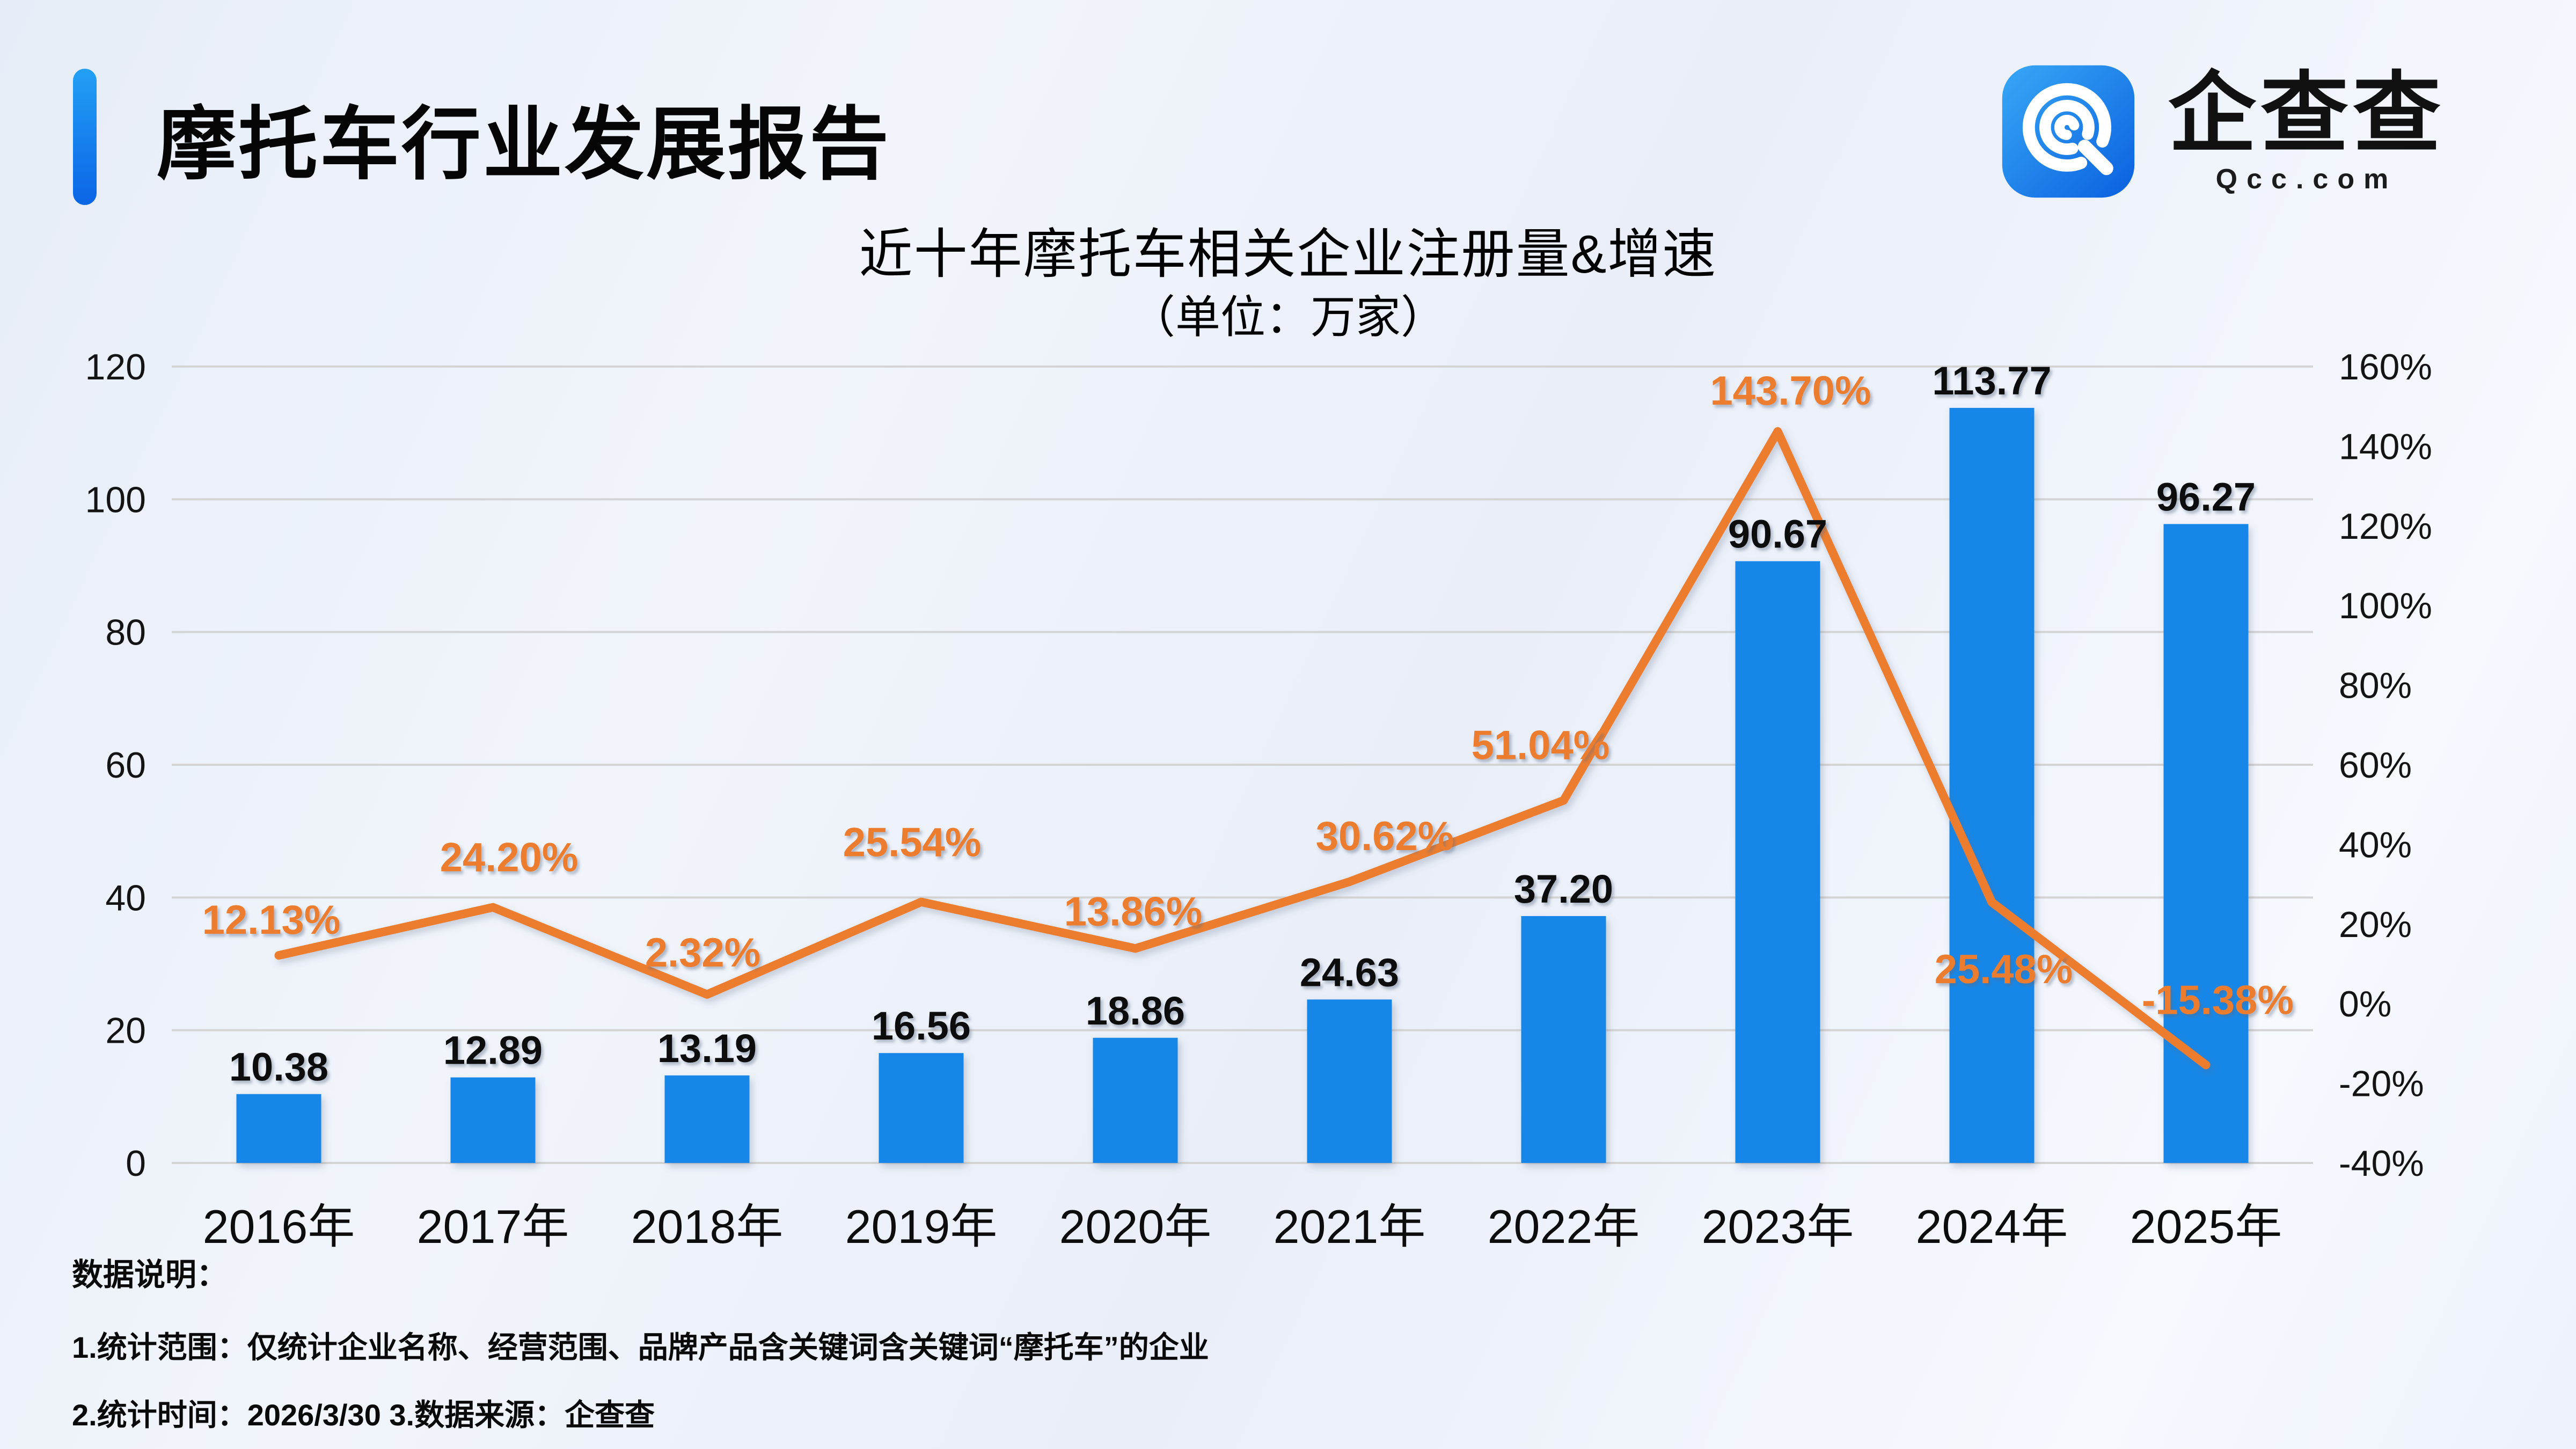  What do you see at coordinates (1777, 534) in the screenshot?
I see `bar-label-2023年: 90.67` at bounding box center [1777, 534].